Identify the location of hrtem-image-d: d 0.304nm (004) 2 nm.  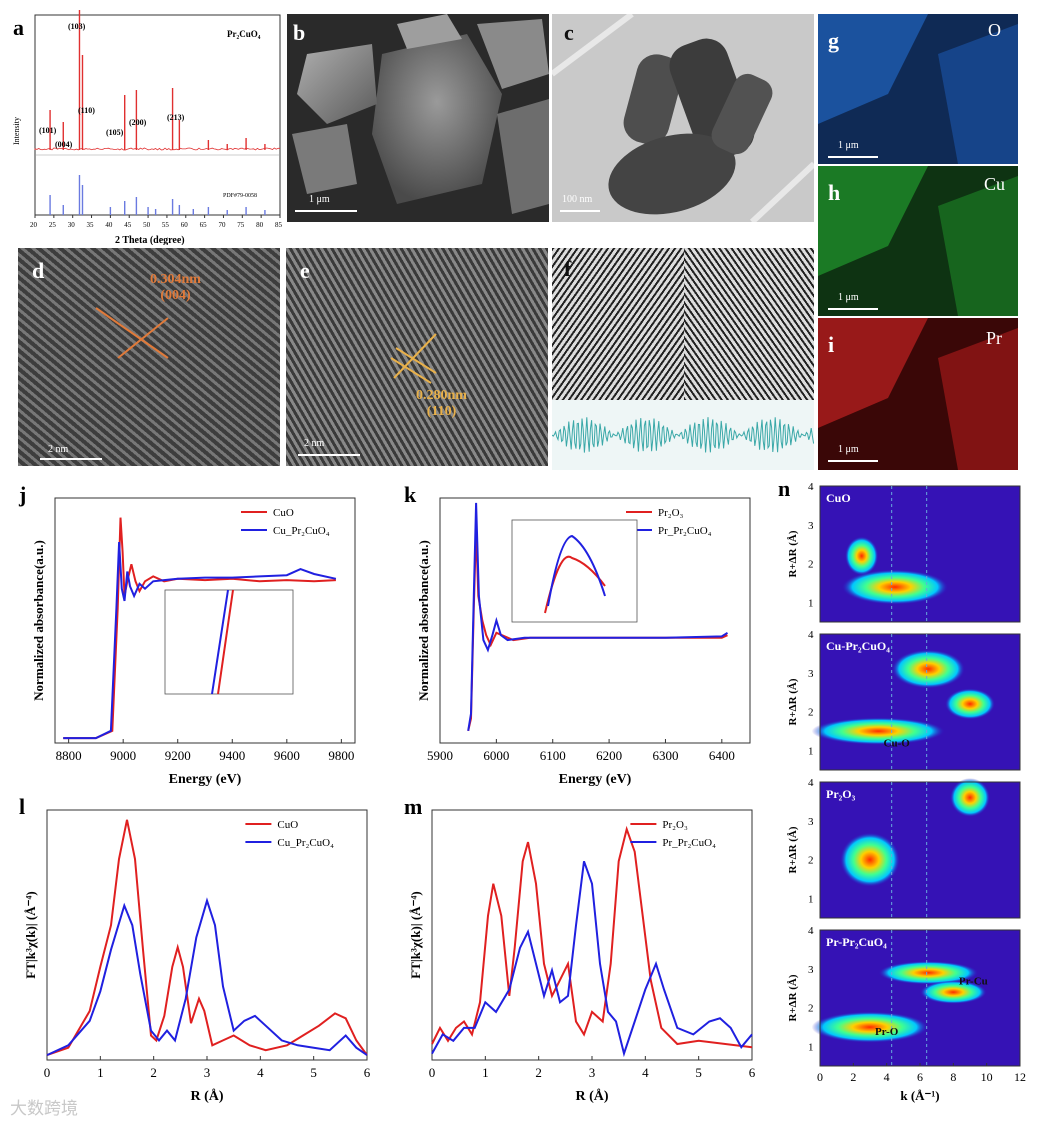
(149, 357).